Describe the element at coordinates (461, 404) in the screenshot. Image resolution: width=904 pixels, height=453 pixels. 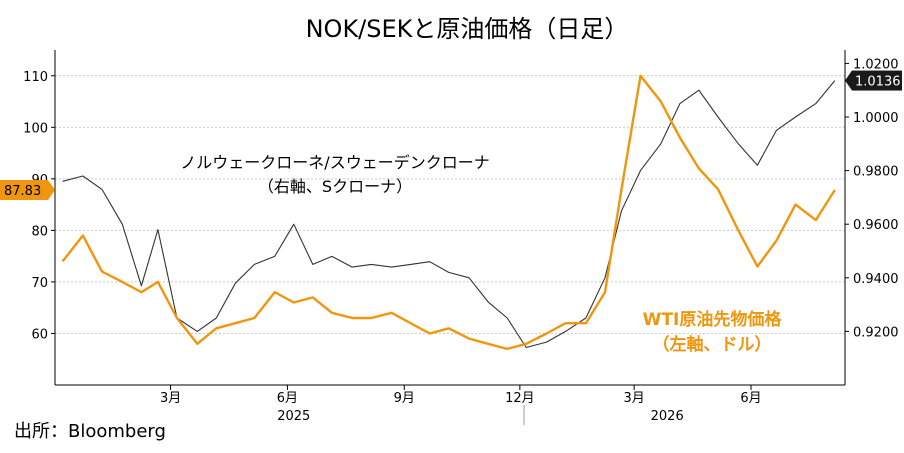
I see `x-axis: 3月 6月 9月 12月 3月 6月 2025 2026` at that location.